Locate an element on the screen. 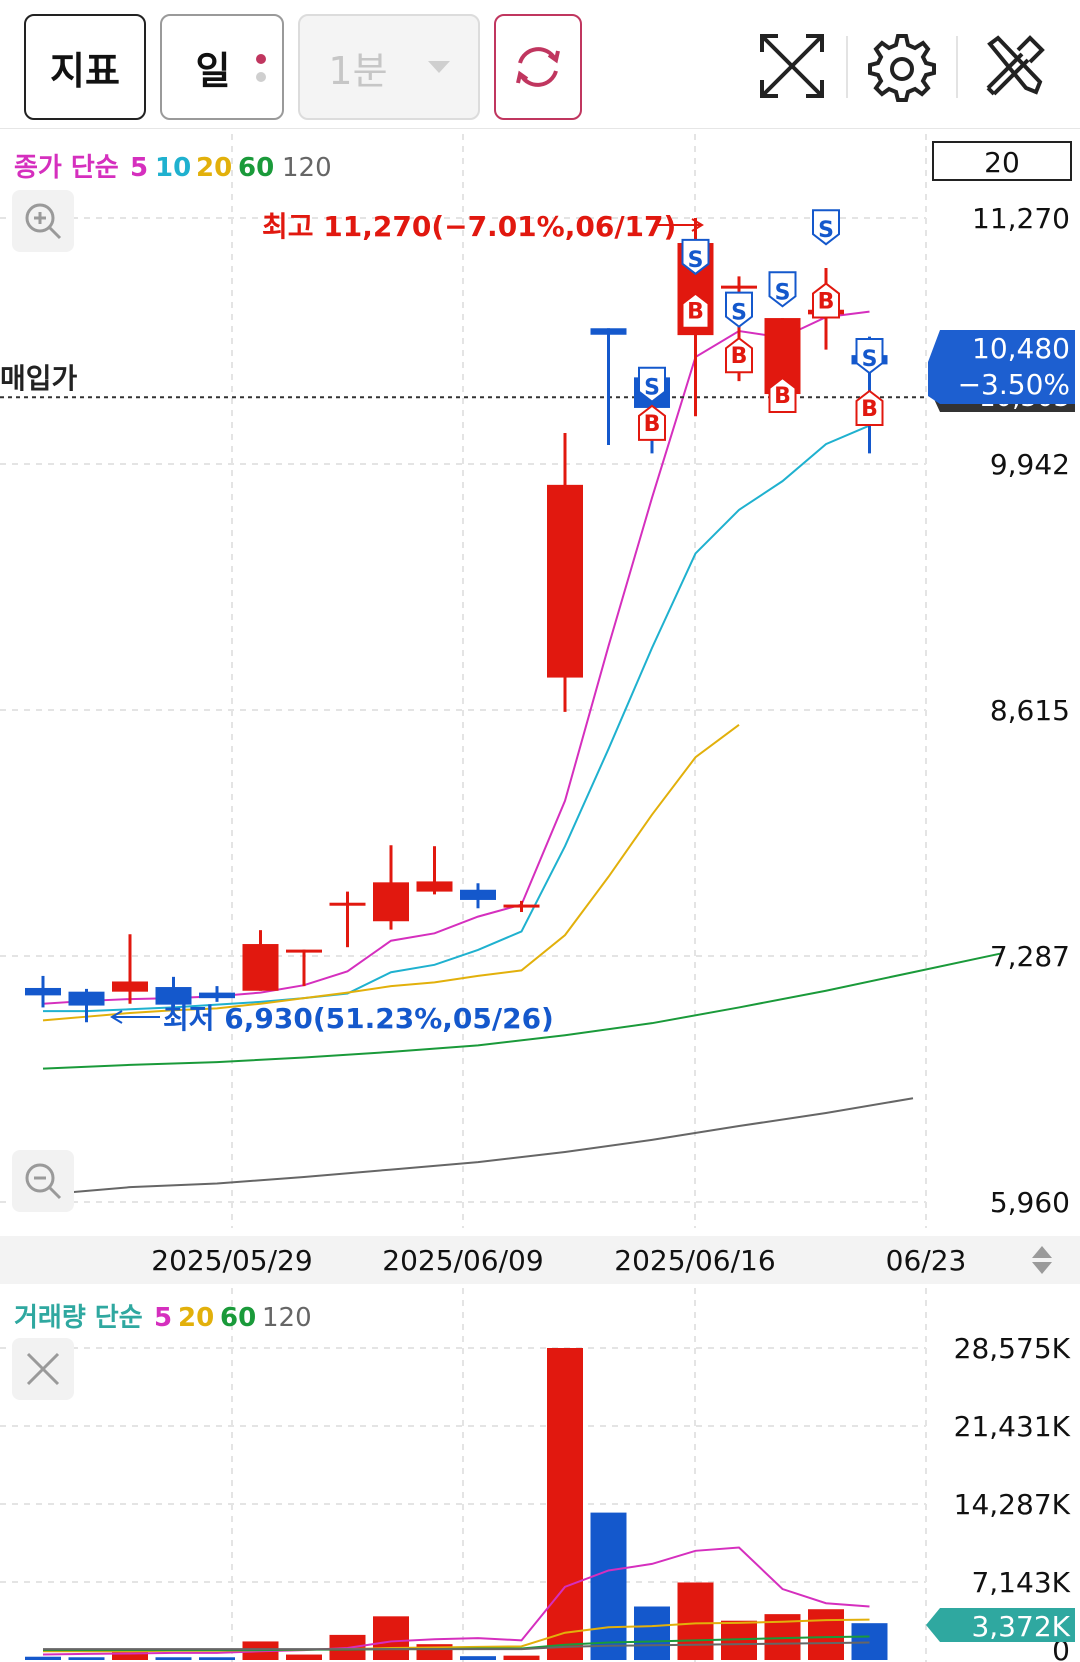  period-dot-inactive is located at coordinates (261, 77).